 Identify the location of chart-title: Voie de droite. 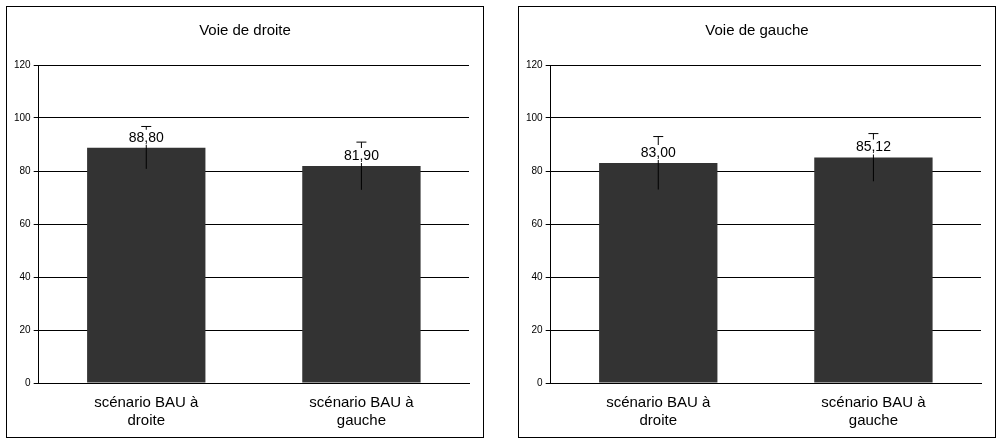
(245, 29).